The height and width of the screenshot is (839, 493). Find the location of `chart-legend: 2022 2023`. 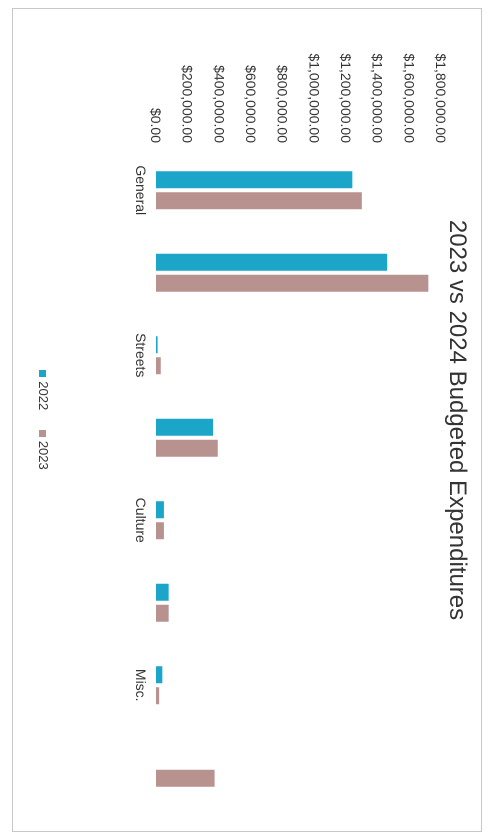

chart-legend: 2022 2023 is located at coordinates (43, 420).